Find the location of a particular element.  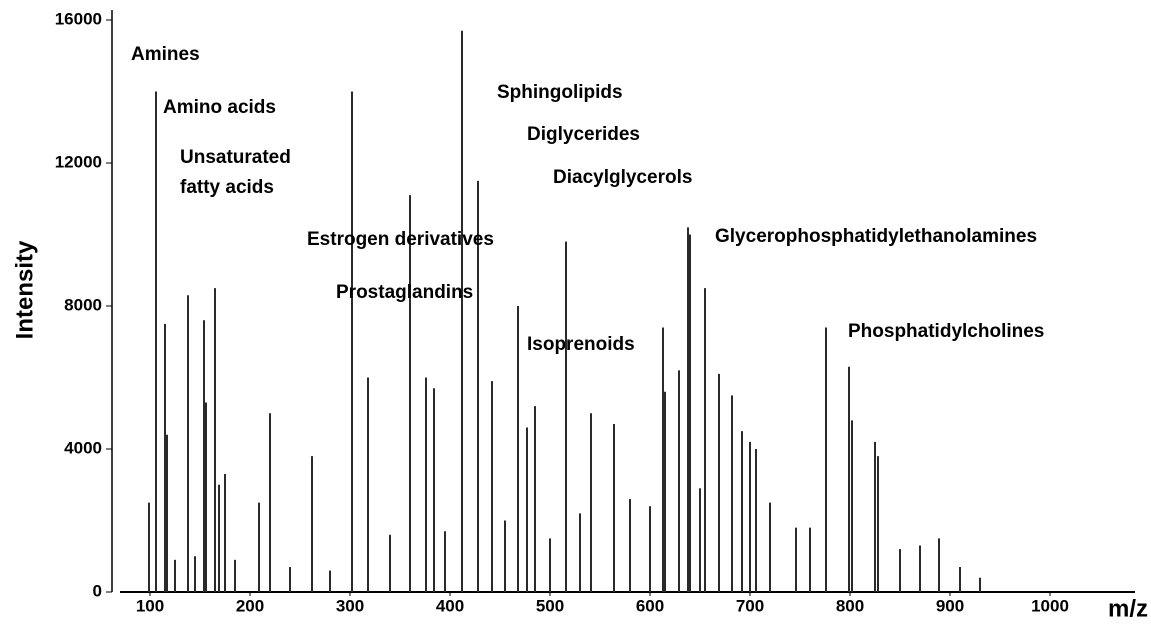

y-tick-label: 0 is located at coordinates (97, 590).